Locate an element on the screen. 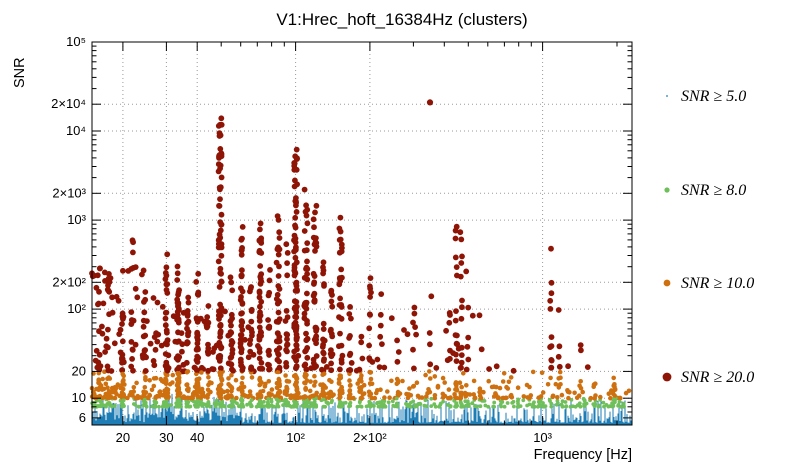 Image resolution: width=805 pixels, height=472 pixels. y-tick-label: 2×10⁴ is located at coordinates (68, 103).